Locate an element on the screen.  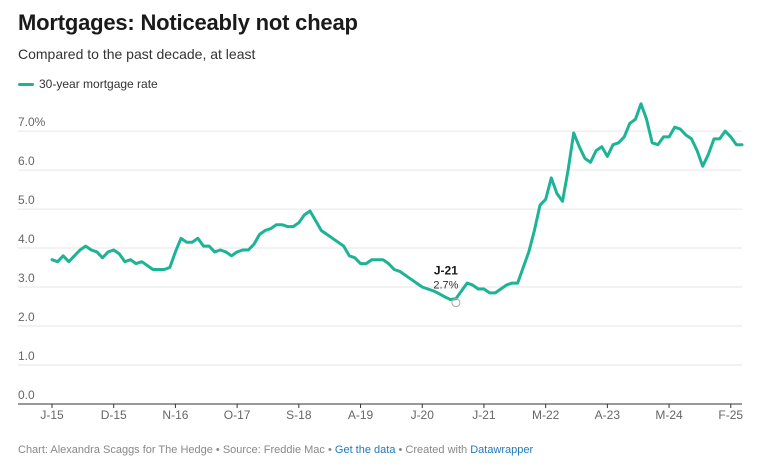
chart-subtitle: Compared to the past decade, at least is located at coordinates (137, 54).